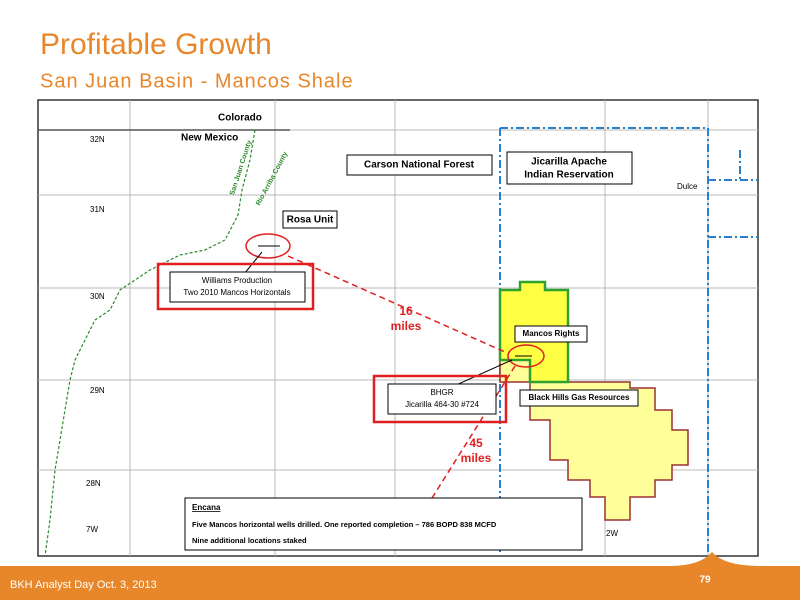 This screenshot has width=800, height=600. Describe the element at coordinates (97, 390) in the screenshot. I see `township-label: 29N` at that location.